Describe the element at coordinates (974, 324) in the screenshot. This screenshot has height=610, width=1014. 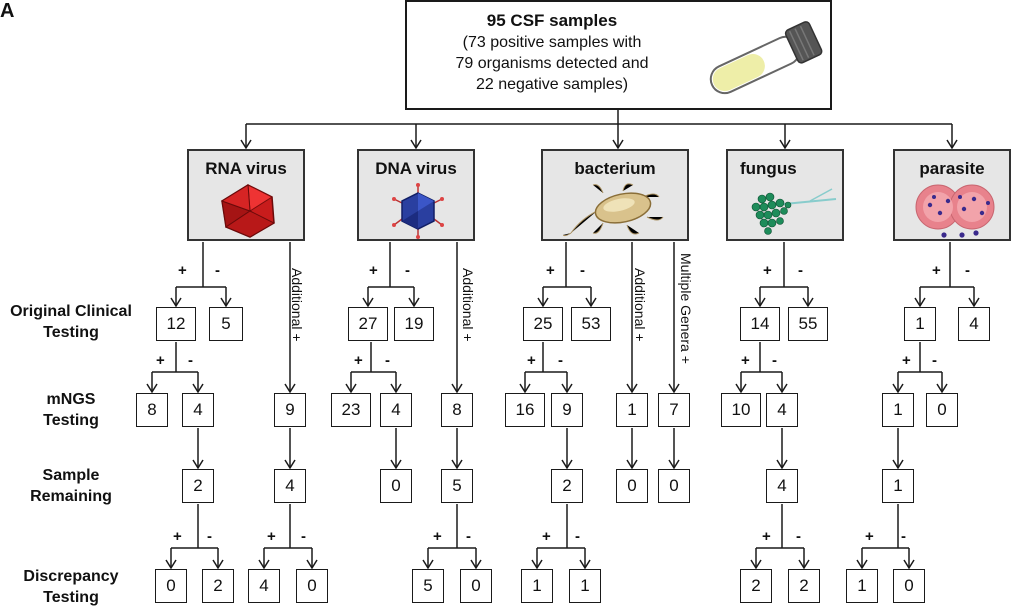
I see `parasite-original-negative: 4` at that location.